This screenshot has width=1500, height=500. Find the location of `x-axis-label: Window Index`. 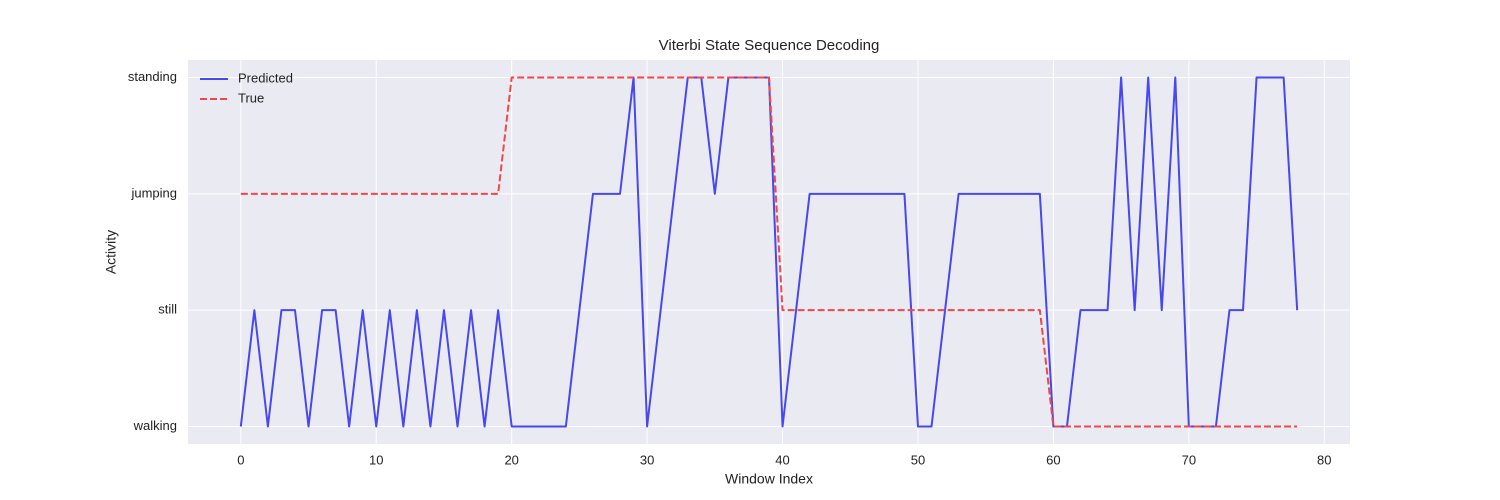

x-axis-label: Window Index is located at coordinates (769, 479).